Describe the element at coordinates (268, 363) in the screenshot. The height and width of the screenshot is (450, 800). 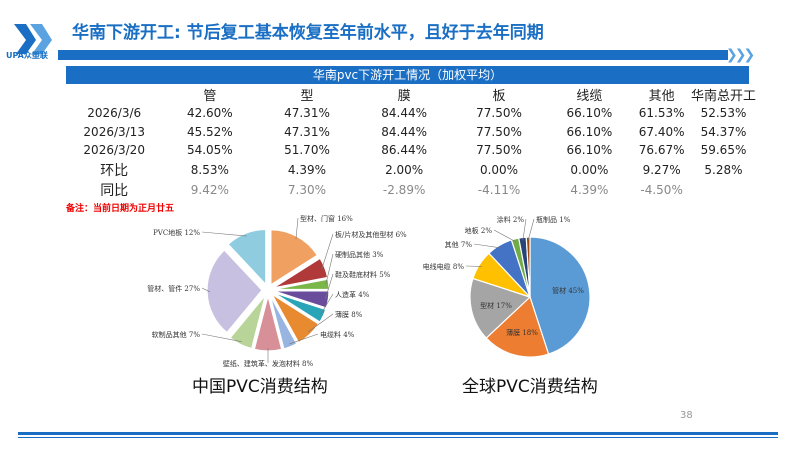
I see `slice-label: 壁纸、建筑革、发泡材料 8%` at that location.